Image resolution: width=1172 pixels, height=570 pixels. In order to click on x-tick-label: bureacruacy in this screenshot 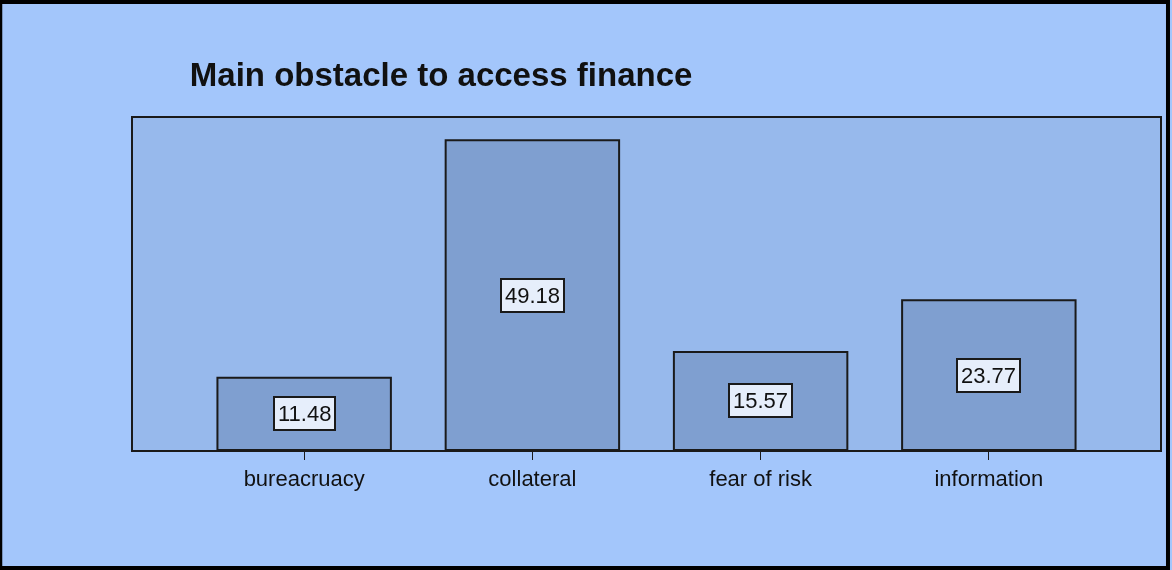, I will do `click(304, 479)`.